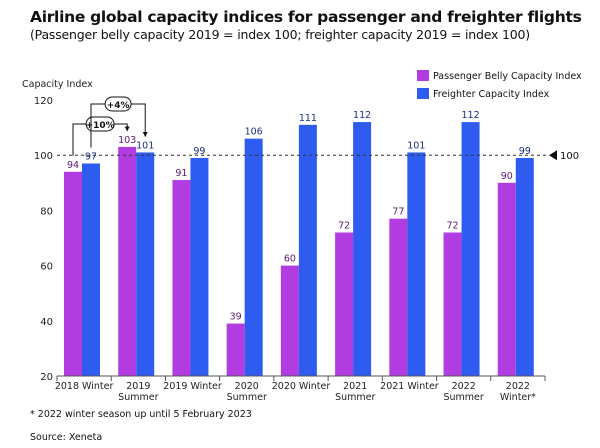 This screenshot has width=600, height=448. I want to click on y-tick-label: 20, so click(46, 377).